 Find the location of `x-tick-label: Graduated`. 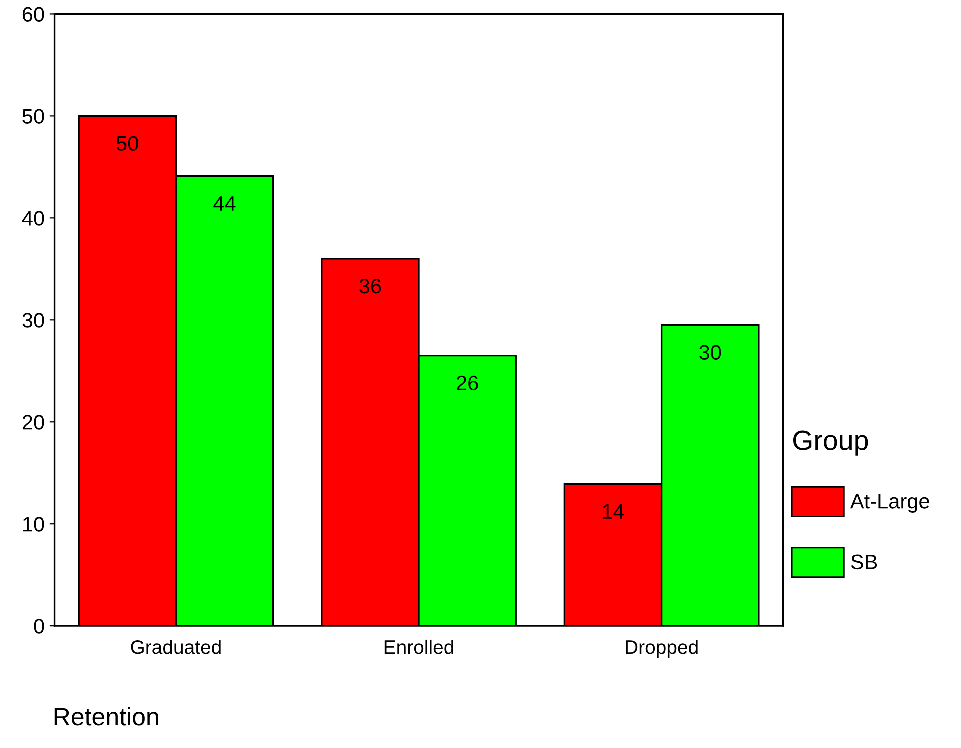

x-tick-label: Graduated is located at coordinates (176, 647).